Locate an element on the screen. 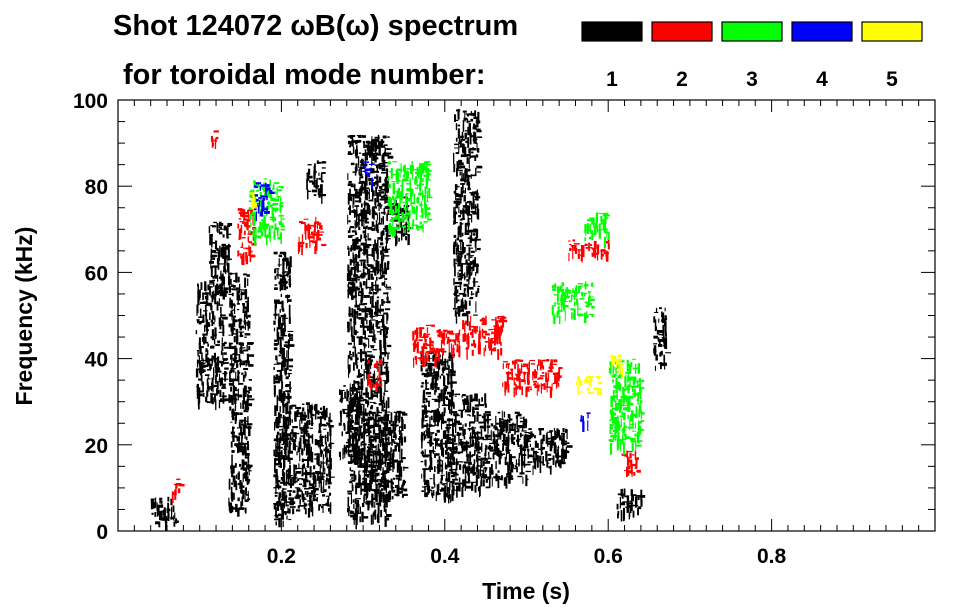 Image resolution: width=963 pixels, height=615 pixels. y-tick-label-0: 0 is located at coordinates (102, 532).